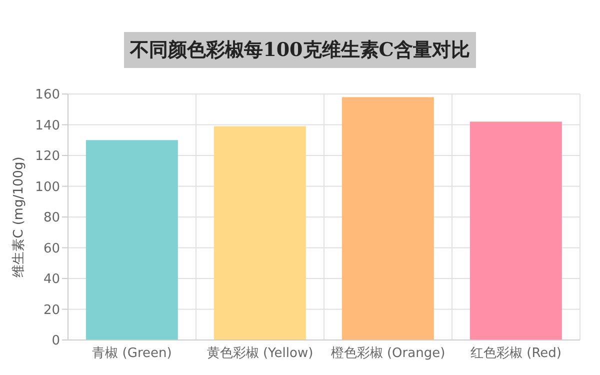 This screenshot has height=375, width=600. What do you see at coordinates (51, 310) in the screenshot?
I see `y-tick-label: 20` at bounding box center [51, 310].